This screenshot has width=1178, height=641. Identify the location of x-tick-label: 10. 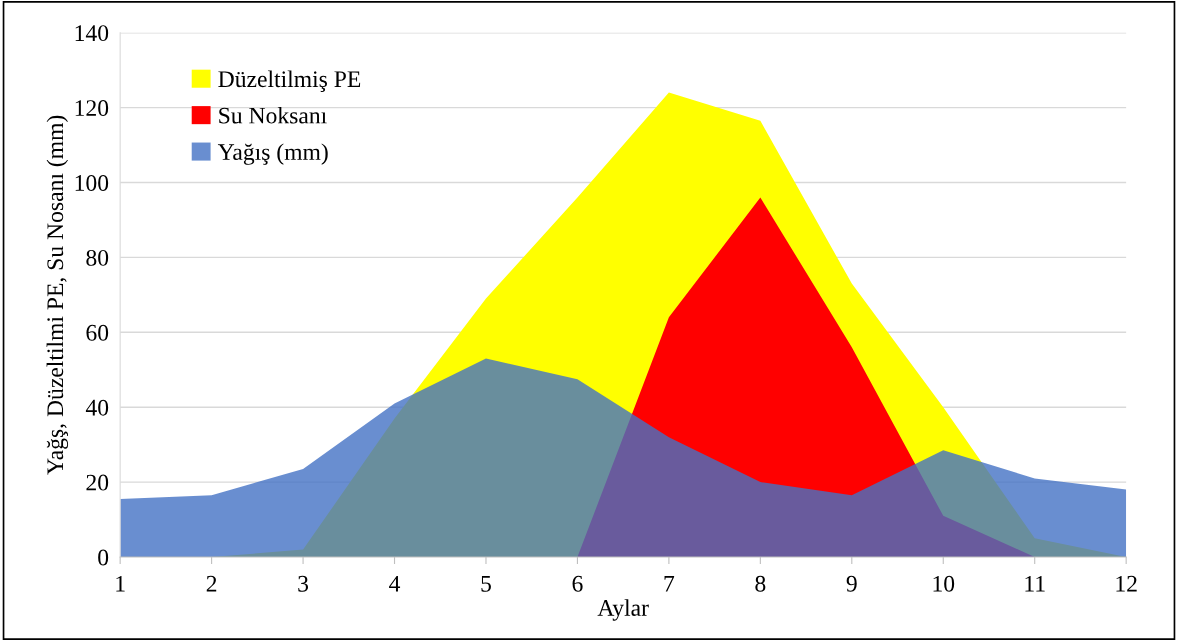
(944, 583).